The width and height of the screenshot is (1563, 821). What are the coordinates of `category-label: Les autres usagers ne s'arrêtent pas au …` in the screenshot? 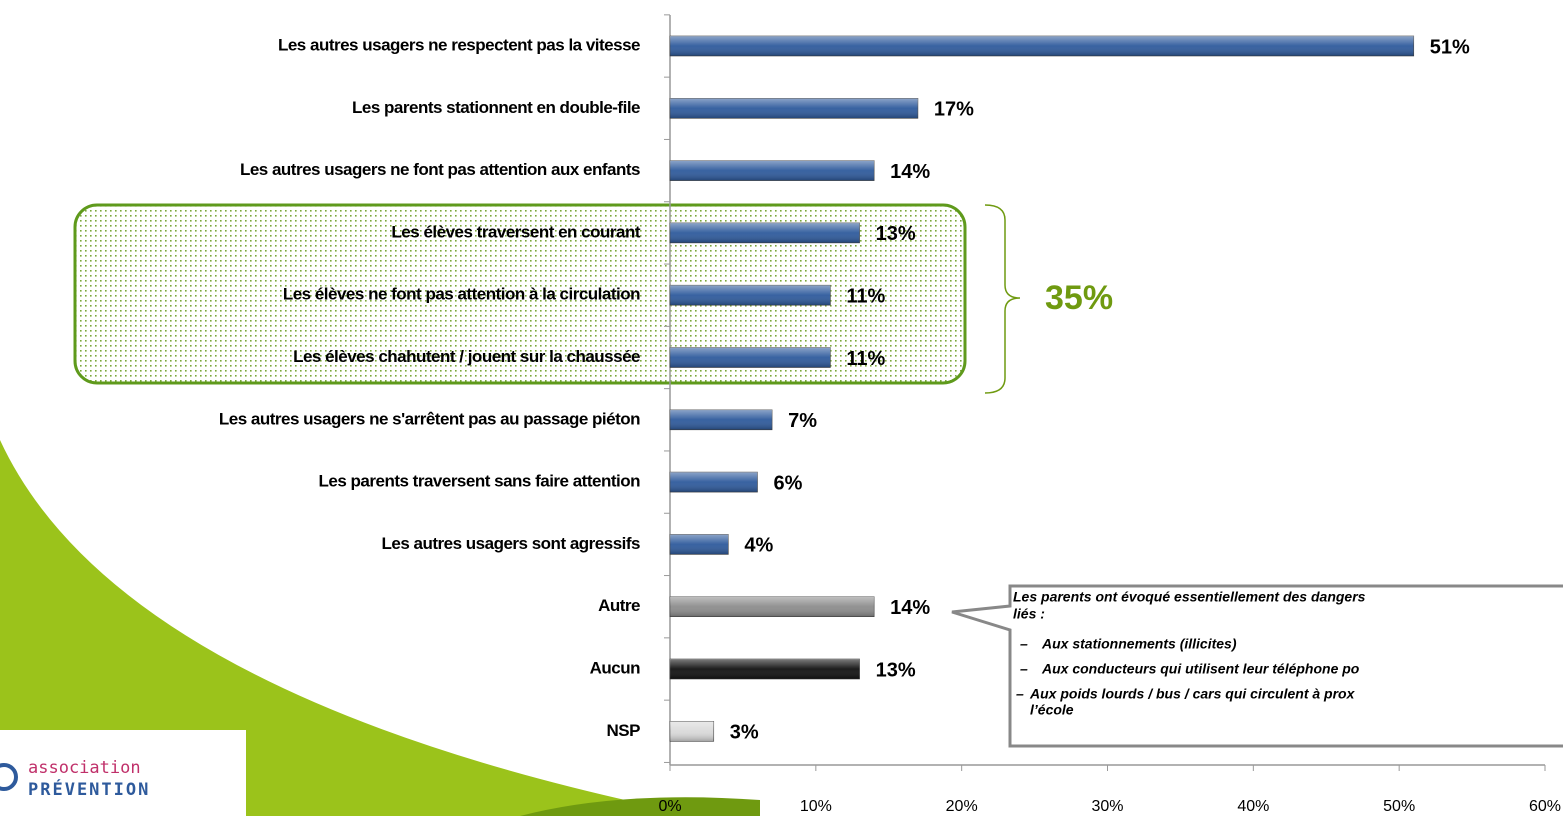 It's located at (429, 418).